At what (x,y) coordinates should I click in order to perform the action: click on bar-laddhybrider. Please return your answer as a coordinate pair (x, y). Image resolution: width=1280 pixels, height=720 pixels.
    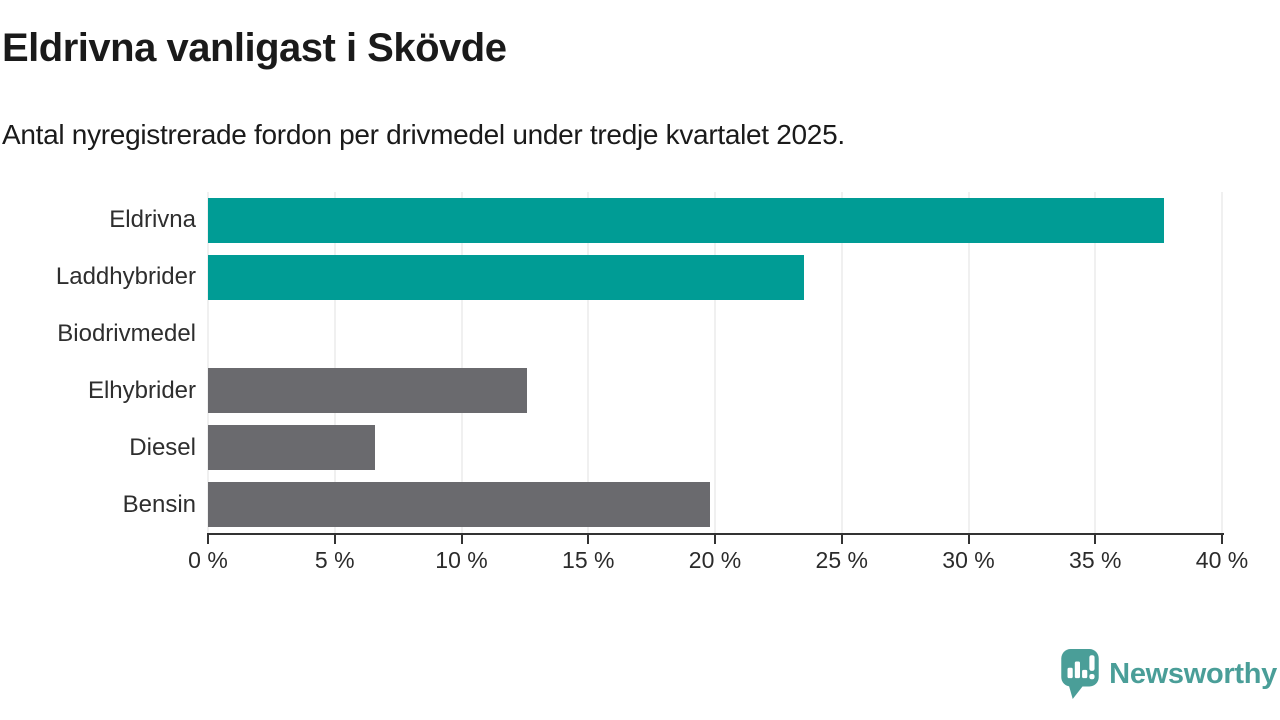
    Looking at the image, I should click on (506, 277).